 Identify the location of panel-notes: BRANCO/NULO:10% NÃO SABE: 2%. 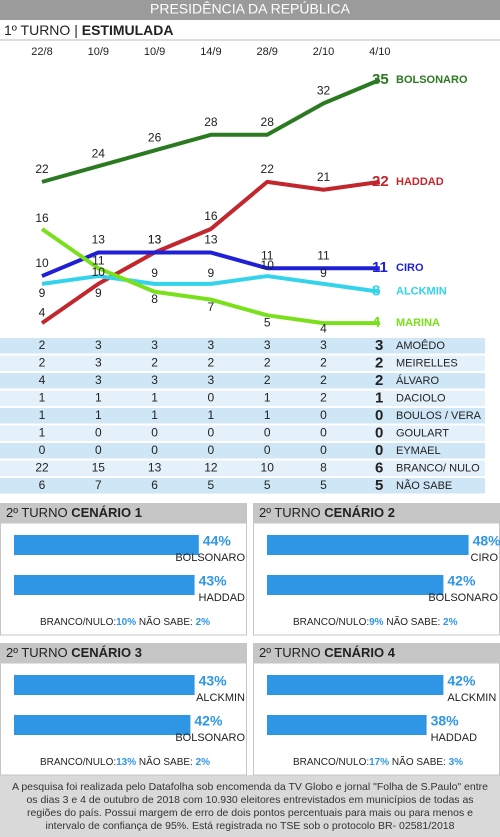
(125, 621).